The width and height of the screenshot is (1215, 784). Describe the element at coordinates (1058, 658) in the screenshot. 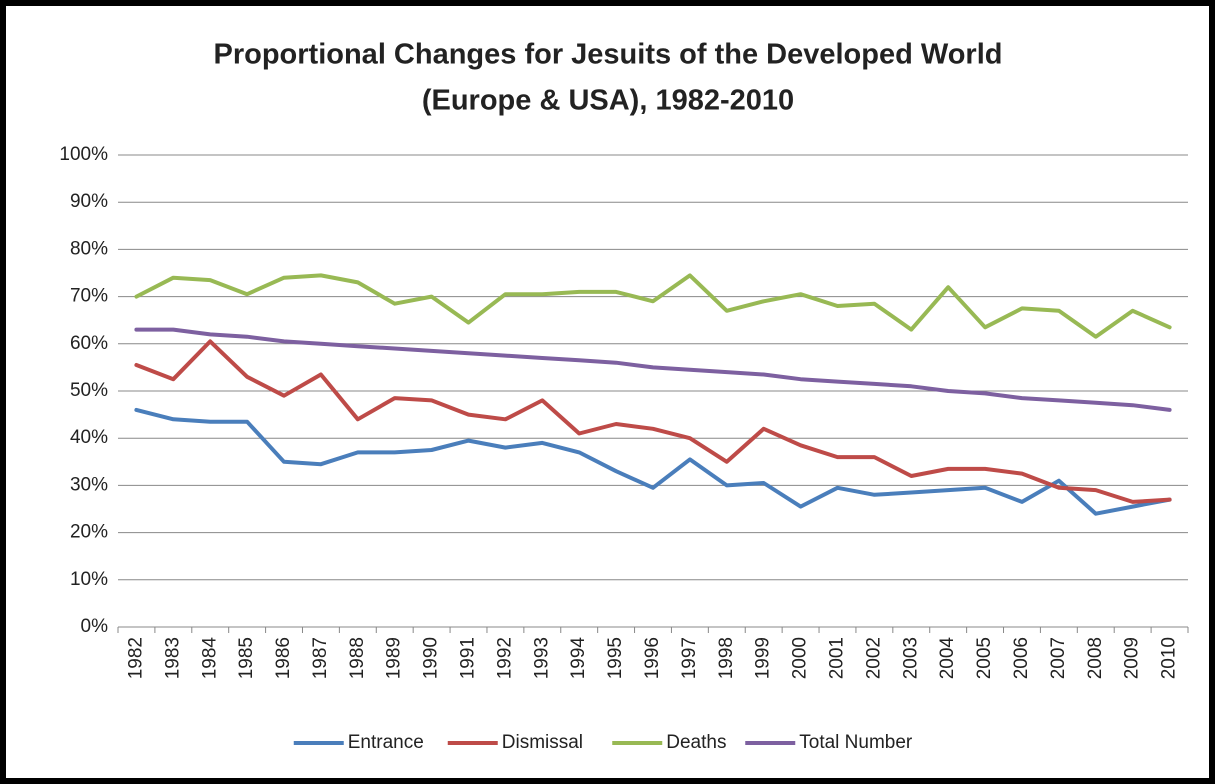

I see `x-tick-label: 2007` at that location.